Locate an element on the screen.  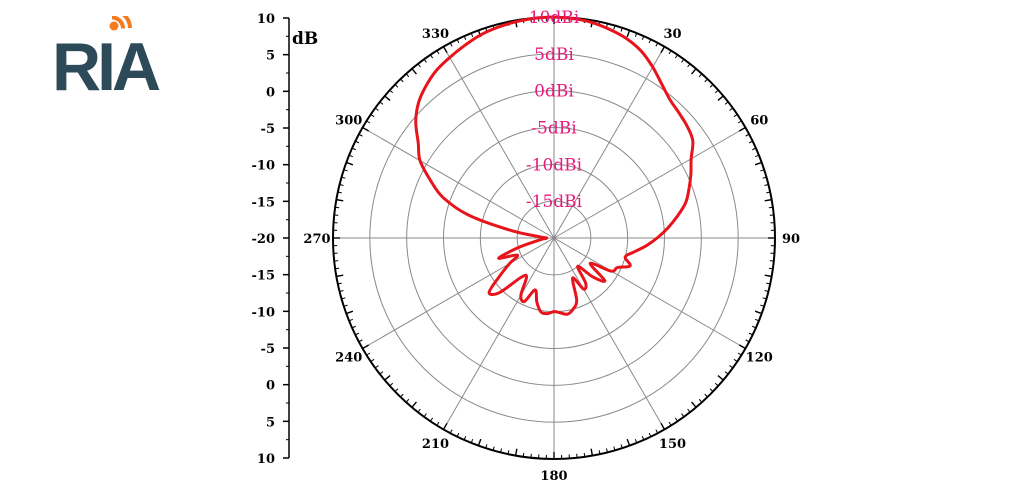
angle-label: 150 is located at coordinates (672, 444).